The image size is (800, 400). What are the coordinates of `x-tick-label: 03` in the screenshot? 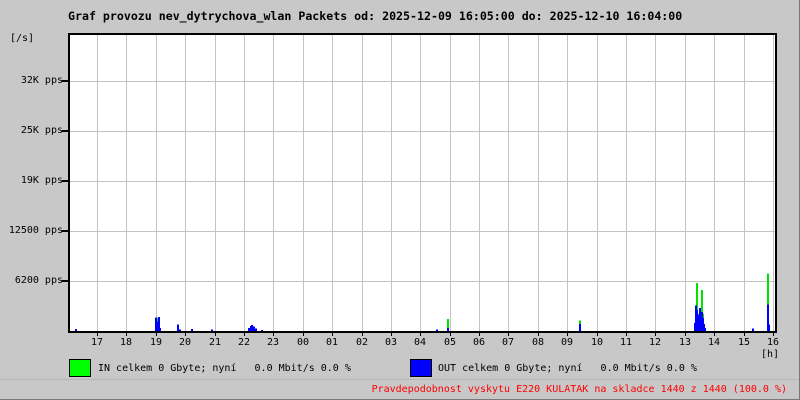 It's located at (391, 342).